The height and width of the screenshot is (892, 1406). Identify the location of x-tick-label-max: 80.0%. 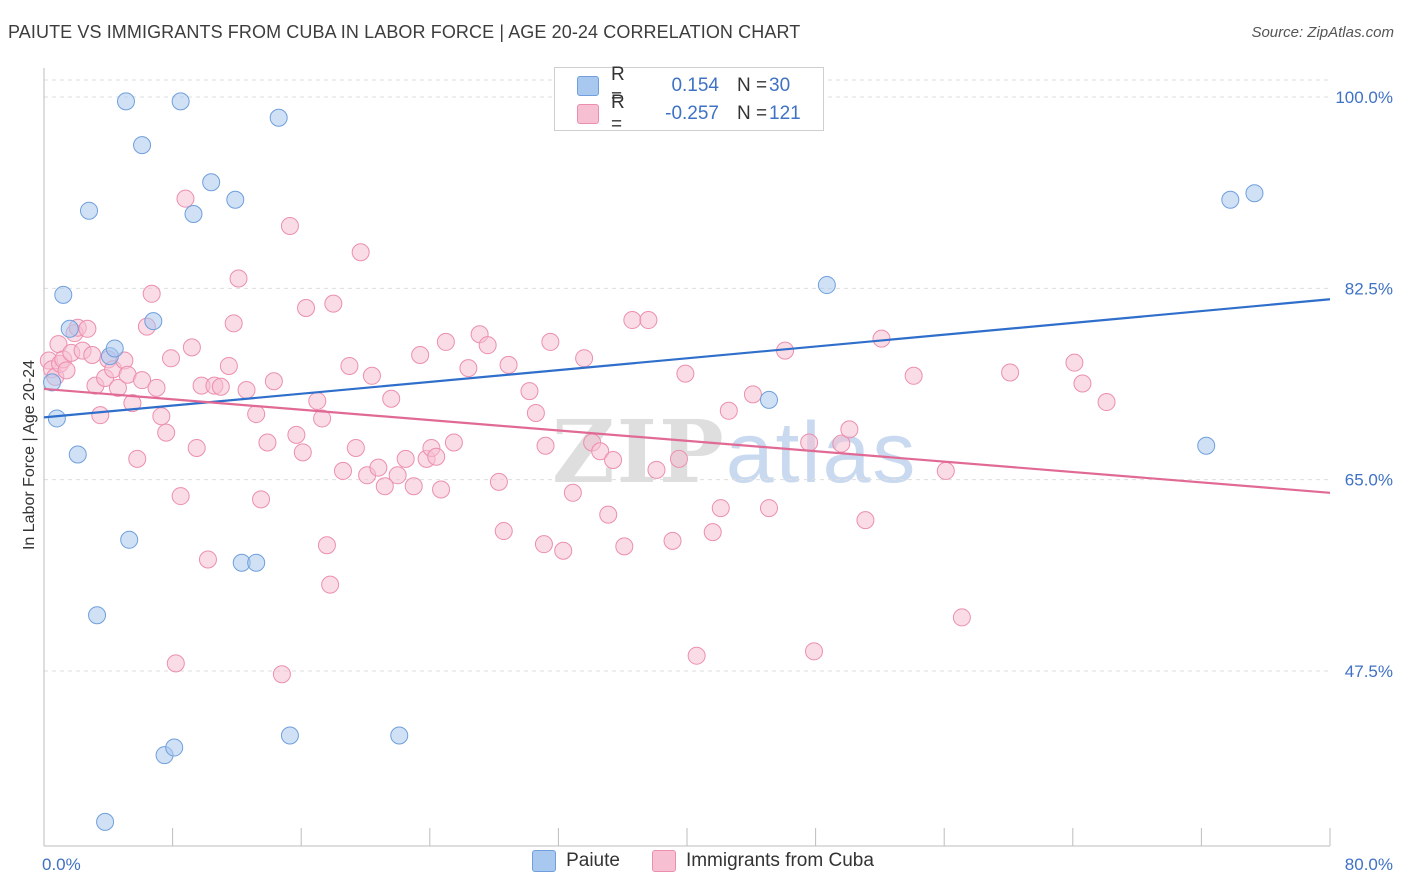
(1369, 864).